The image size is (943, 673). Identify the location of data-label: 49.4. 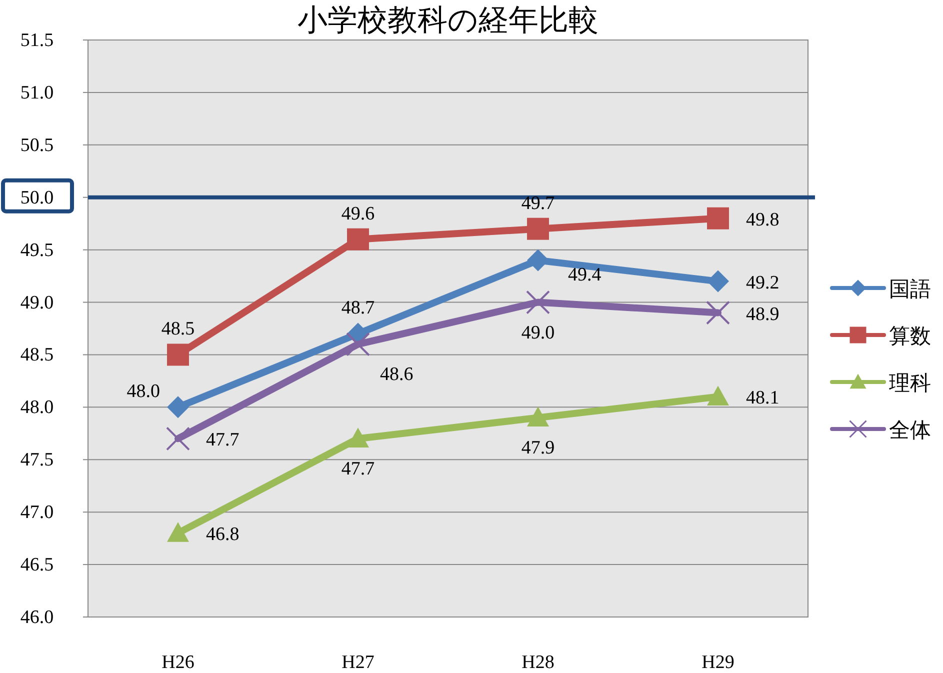
(585, 275).